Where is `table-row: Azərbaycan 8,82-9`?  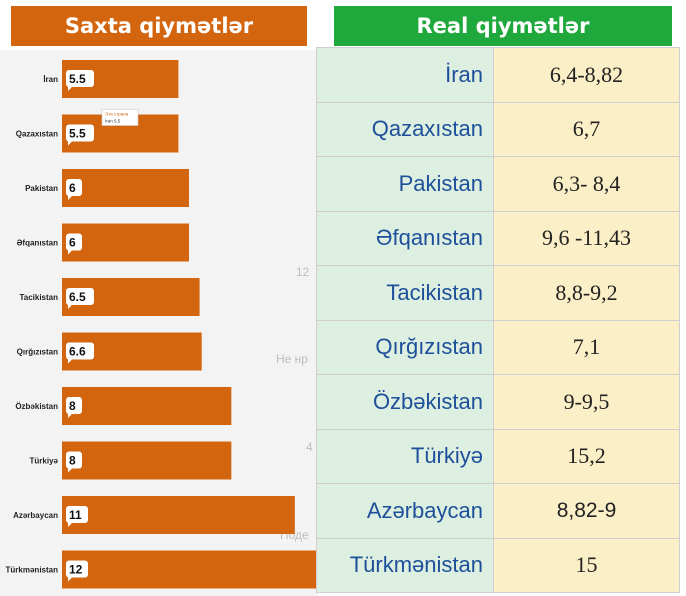
table-row: Azərbaycan 8,82-9 is located at coordinates (498, 511).